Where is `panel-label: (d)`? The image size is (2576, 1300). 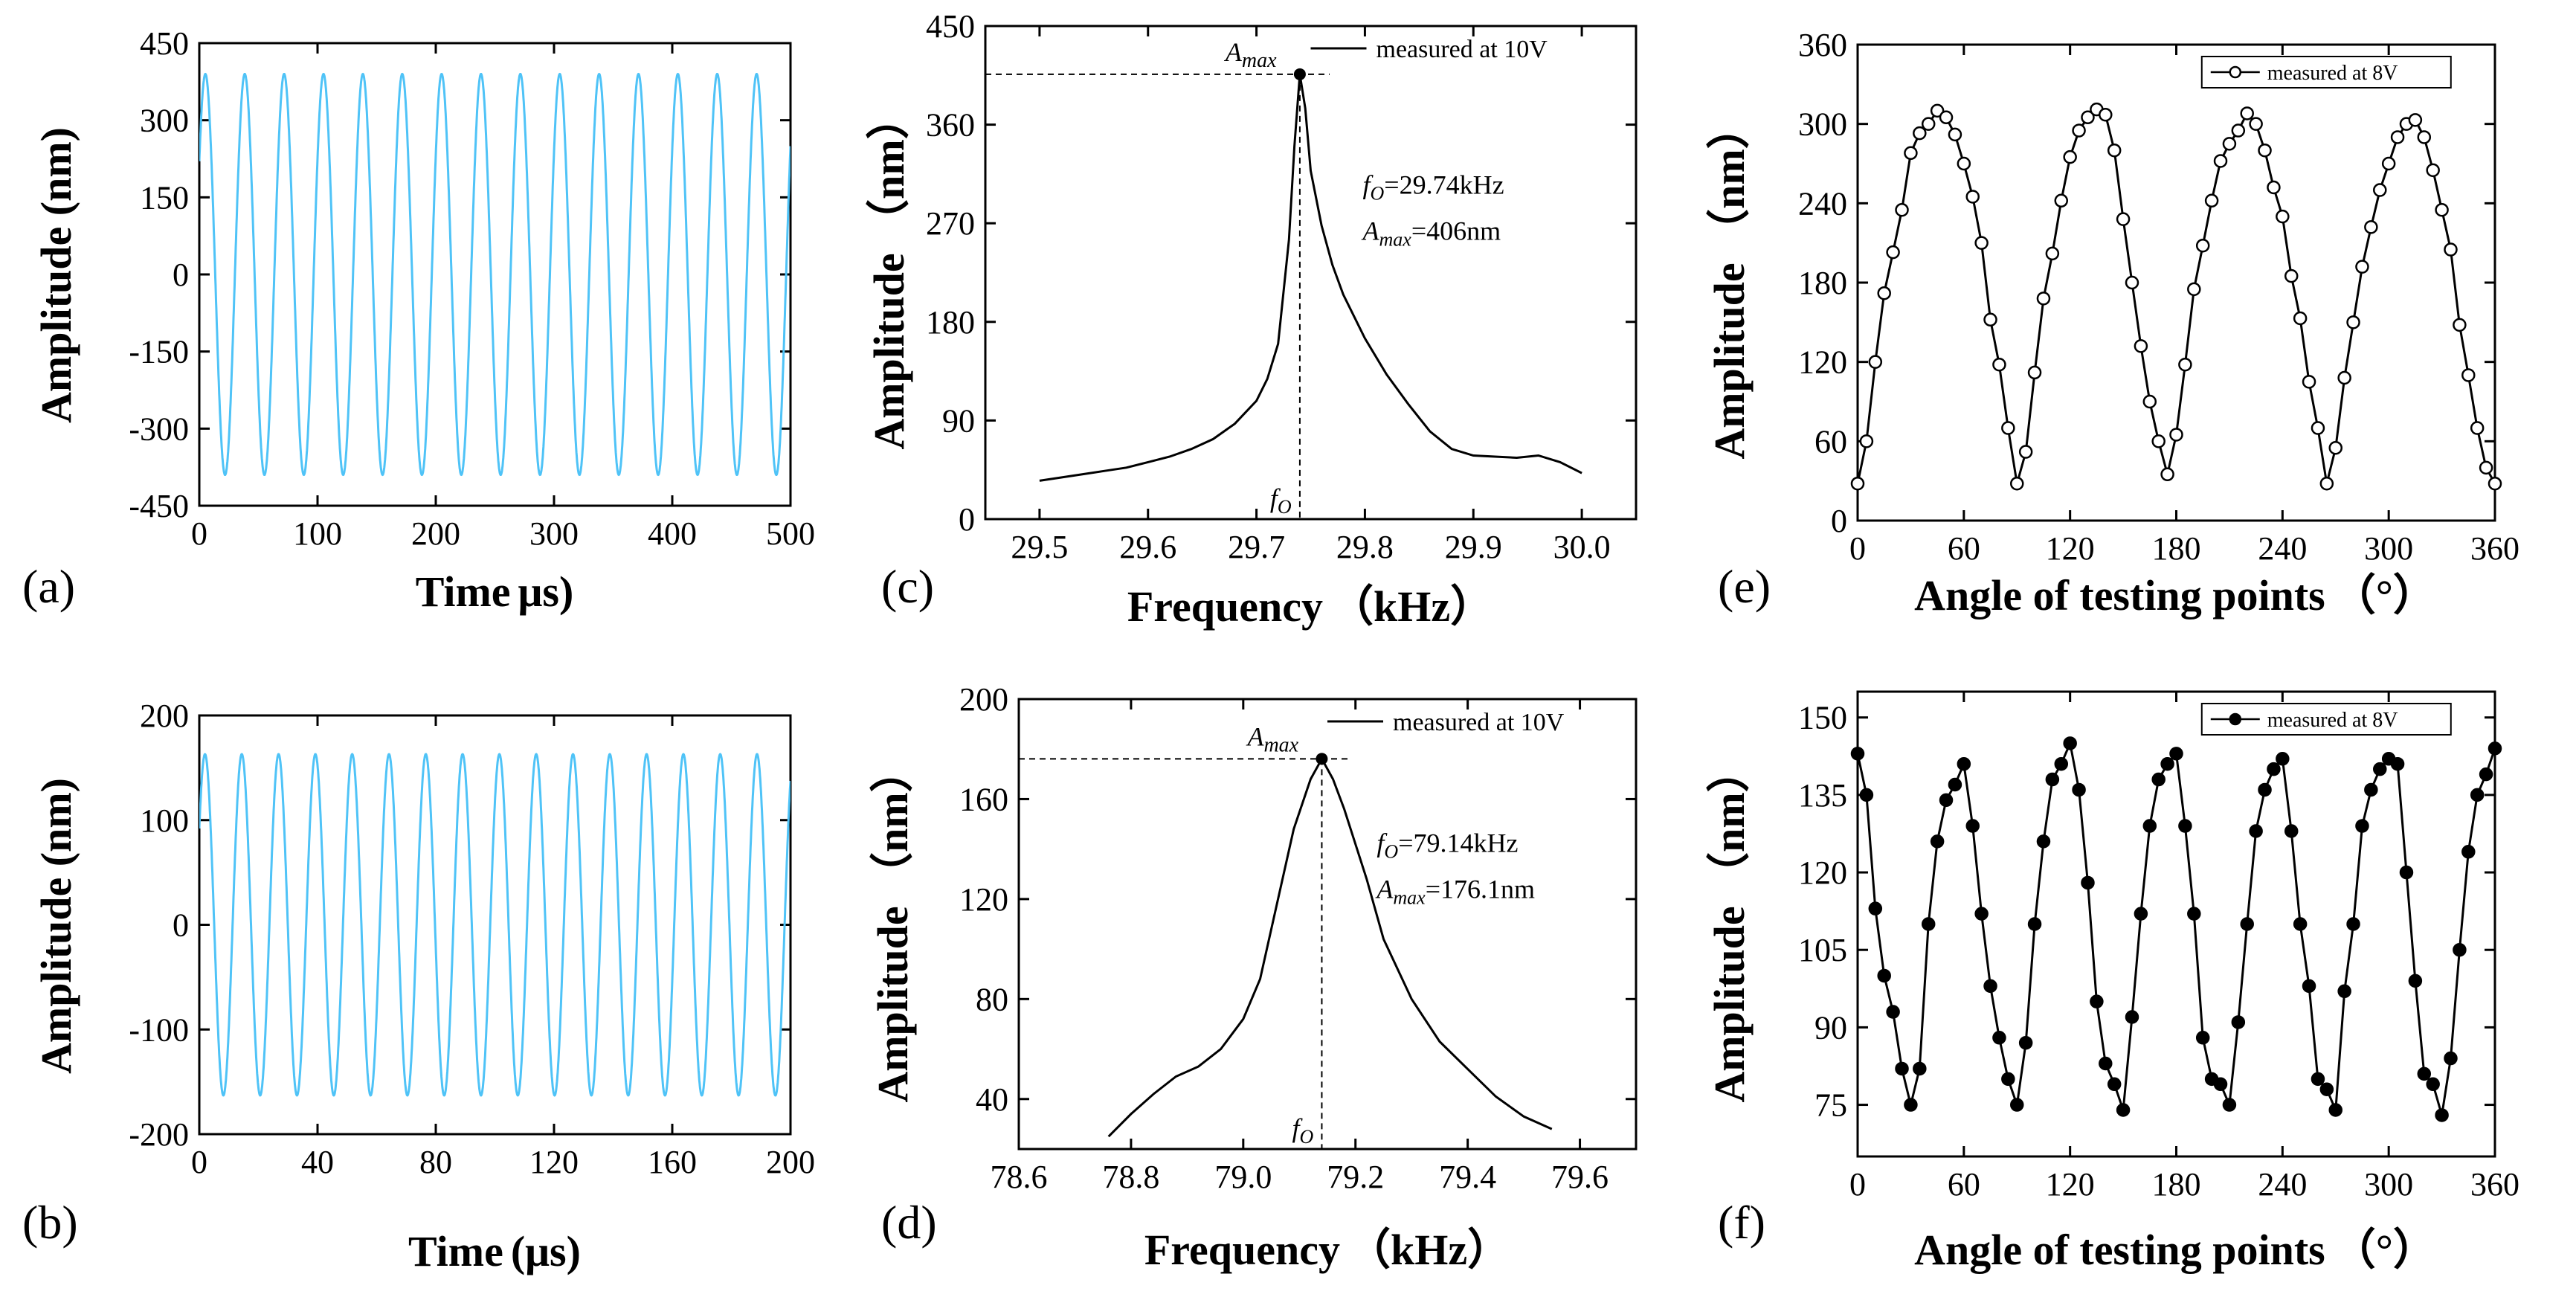 panel-label: (d) is located at coordinates (909, 1222).